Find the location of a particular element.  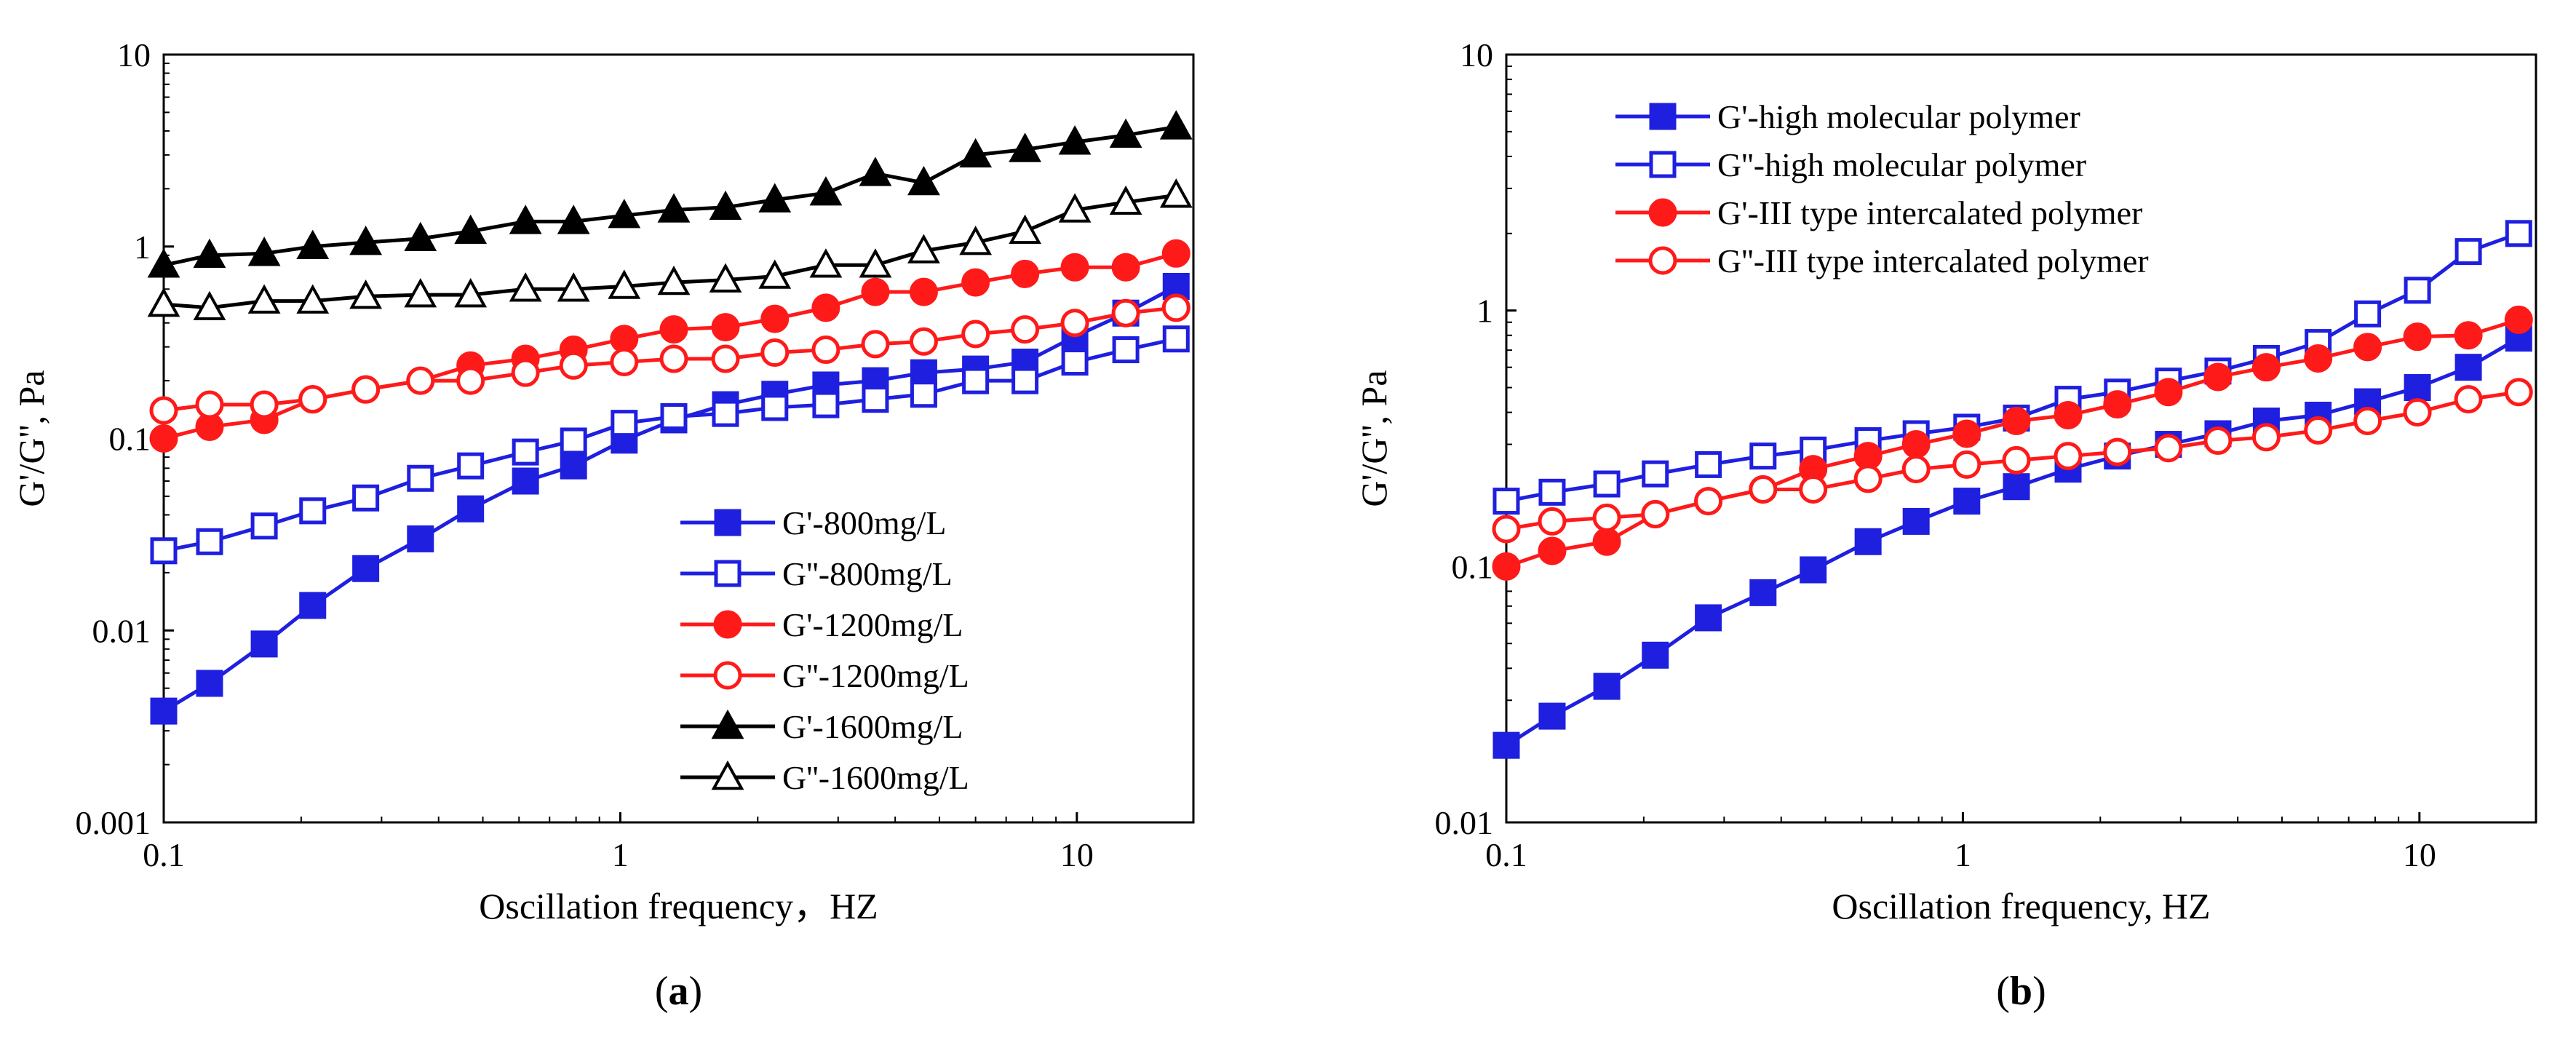

panel-label-open: ( is located at coordinates (2003, 991).